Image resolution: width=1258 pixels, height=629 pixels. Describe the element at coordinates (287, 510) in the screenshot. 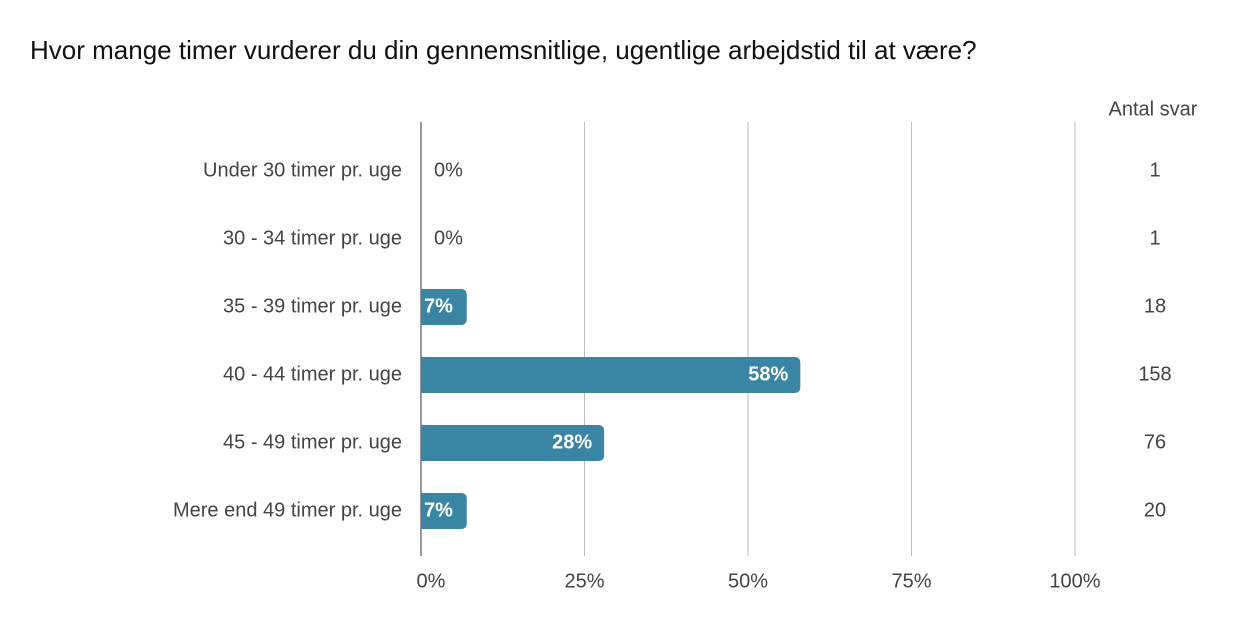

I see `y-tick-label: Mere end 49 timer pr. uge` at that location.